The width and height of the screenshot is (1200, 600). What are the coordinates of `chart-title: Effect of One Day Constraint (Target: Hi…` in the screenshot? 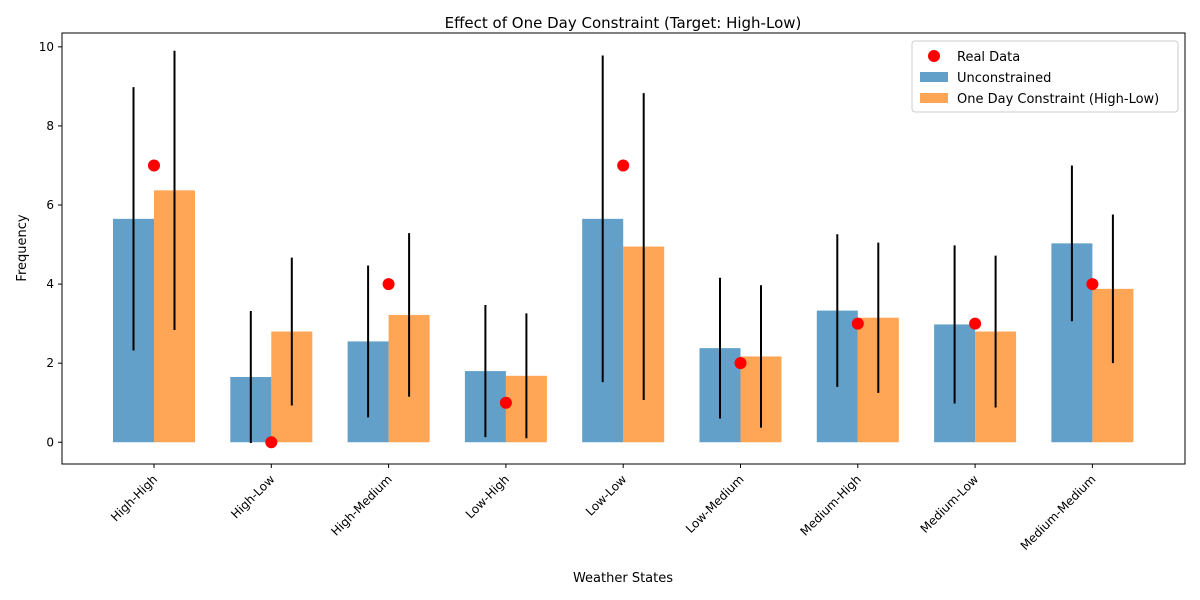 It's located at (623, 23).